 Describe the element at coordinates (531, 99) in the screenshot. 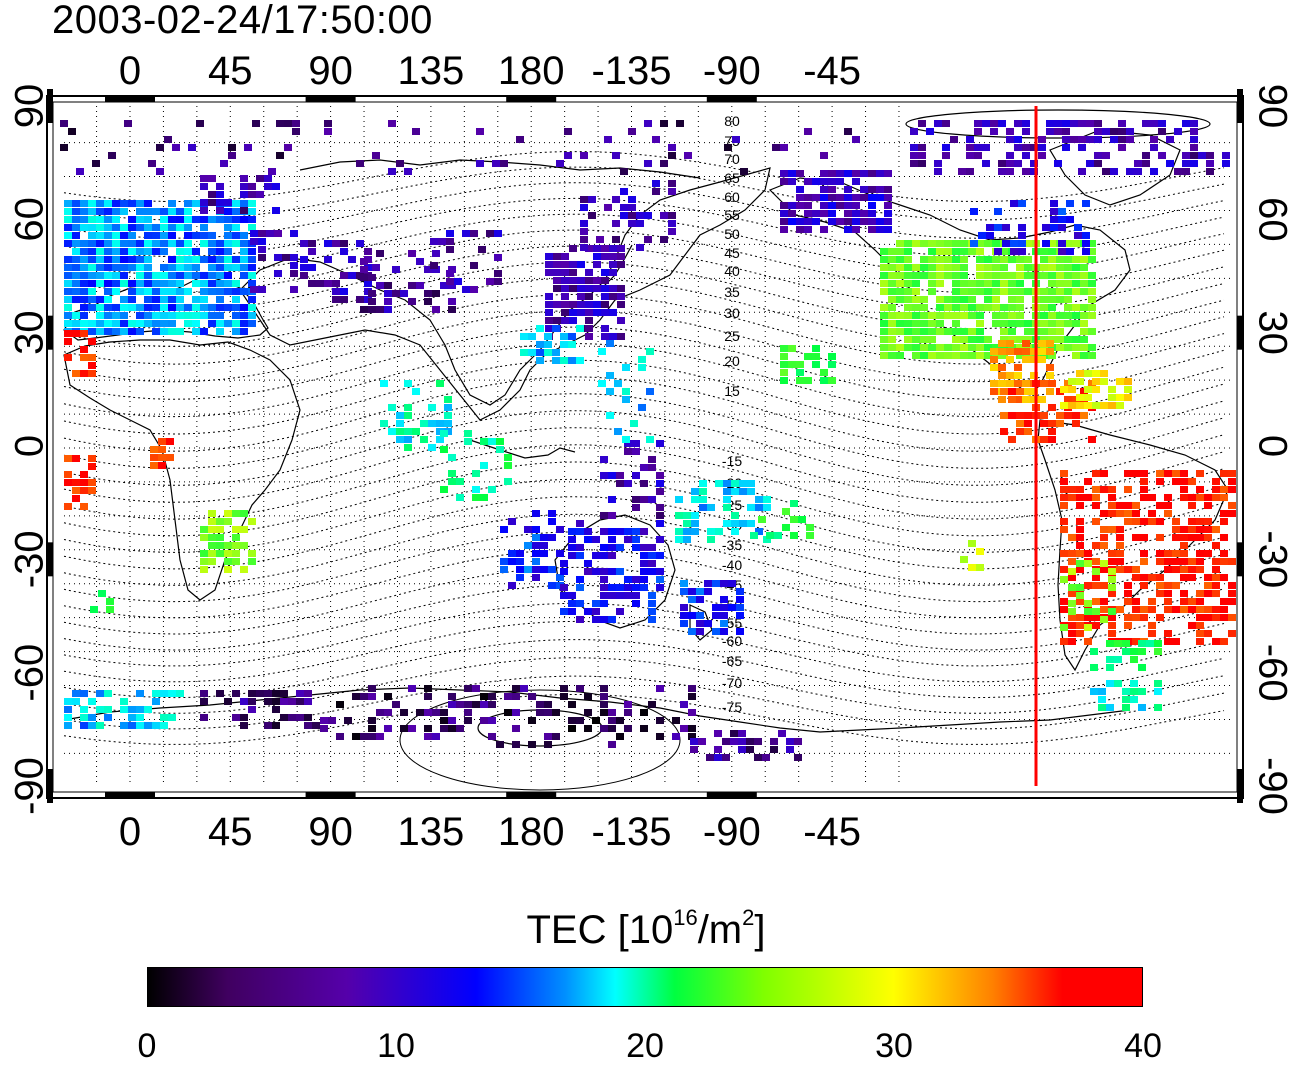

I see `frame-tick-top` at that location.